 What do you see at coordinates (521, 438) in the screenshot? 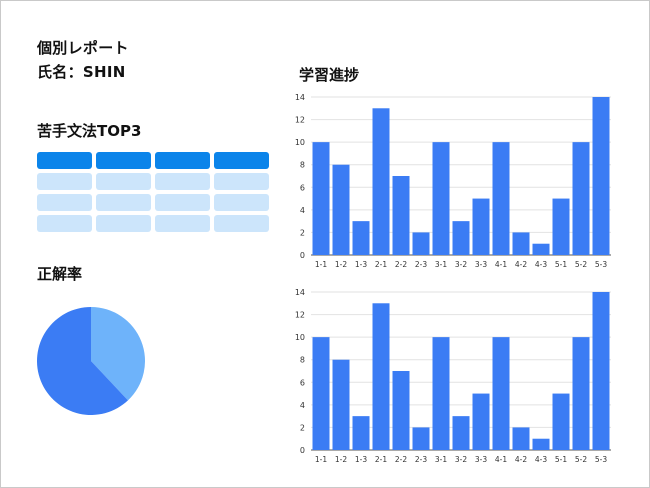
I see `bar-4-2-b` at bounding box center [521, 438].